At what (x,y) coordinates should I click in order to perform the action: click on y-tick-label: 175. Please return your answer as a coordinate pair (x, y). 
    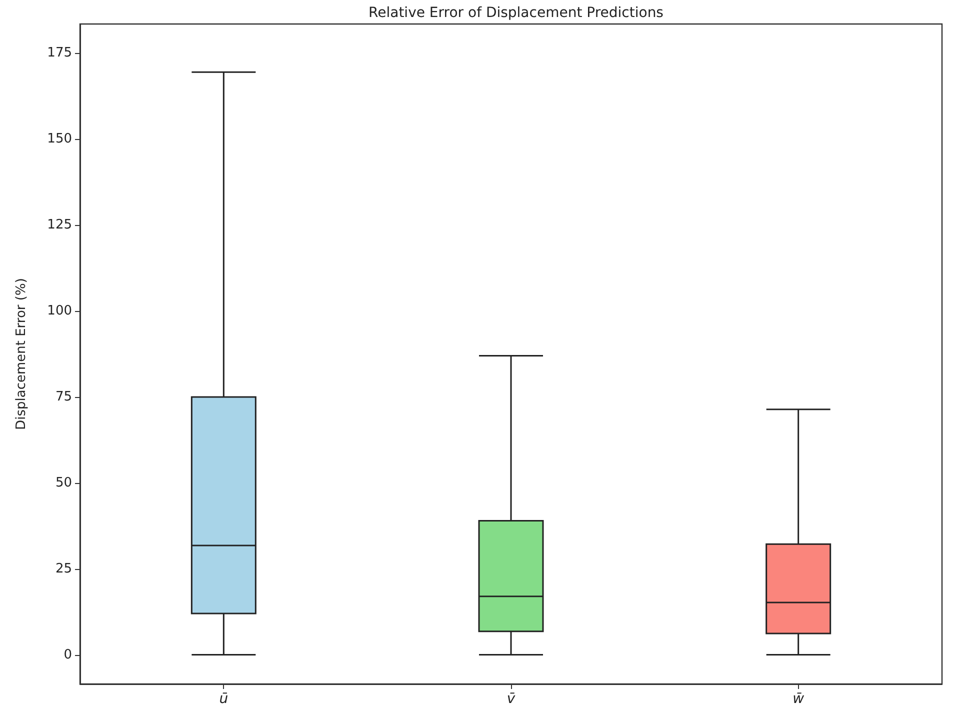
    Looking at the image, I should click on (59, 53).